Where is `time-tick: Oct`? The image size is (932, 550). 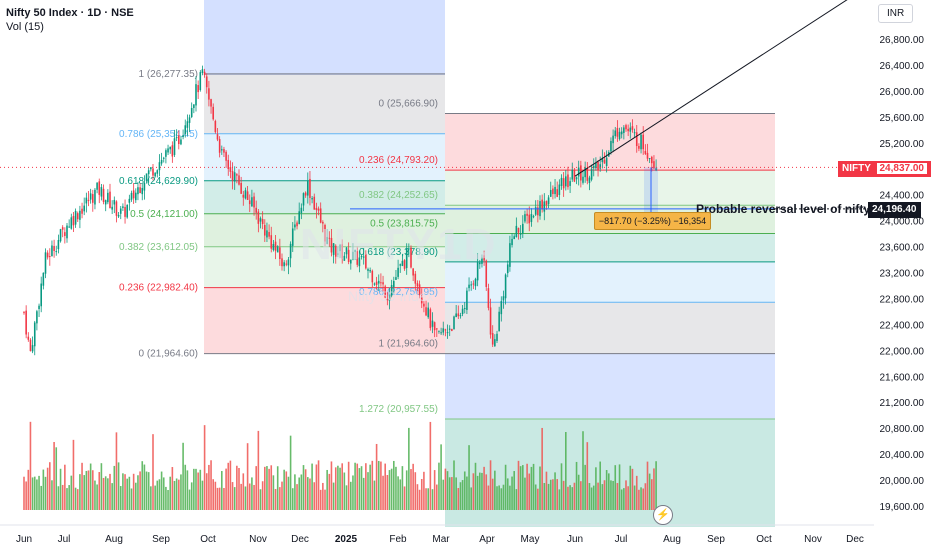
time-tick: Oct is located at coordinates (764, 539).